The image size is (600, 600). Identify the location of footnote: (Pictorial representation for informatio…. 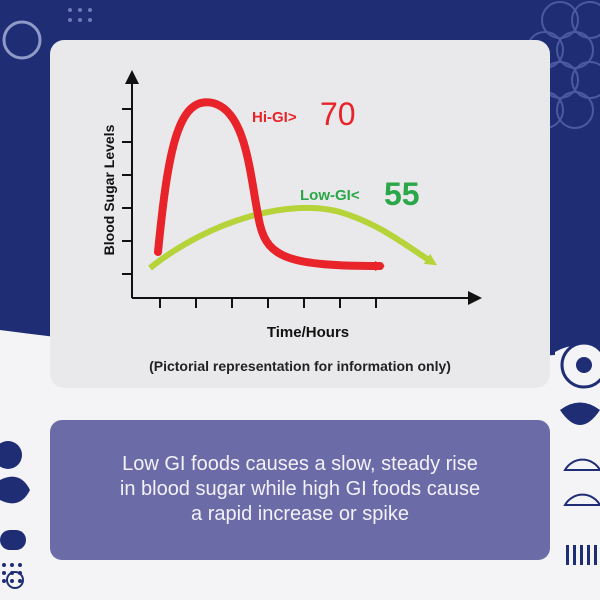
(300, 366).